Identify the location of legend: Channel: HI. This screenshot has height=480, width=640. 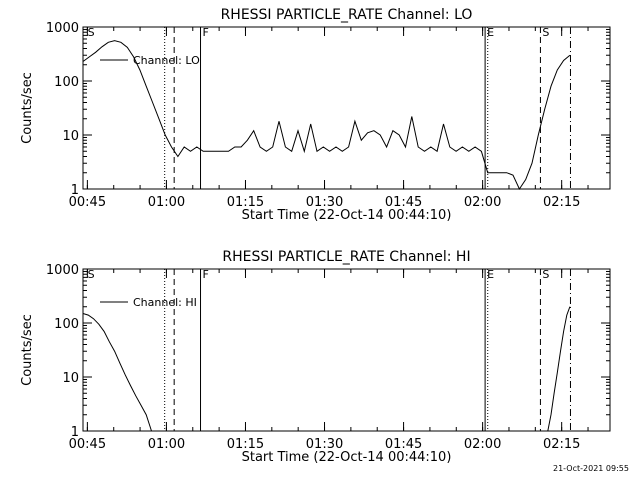
(148, 302).